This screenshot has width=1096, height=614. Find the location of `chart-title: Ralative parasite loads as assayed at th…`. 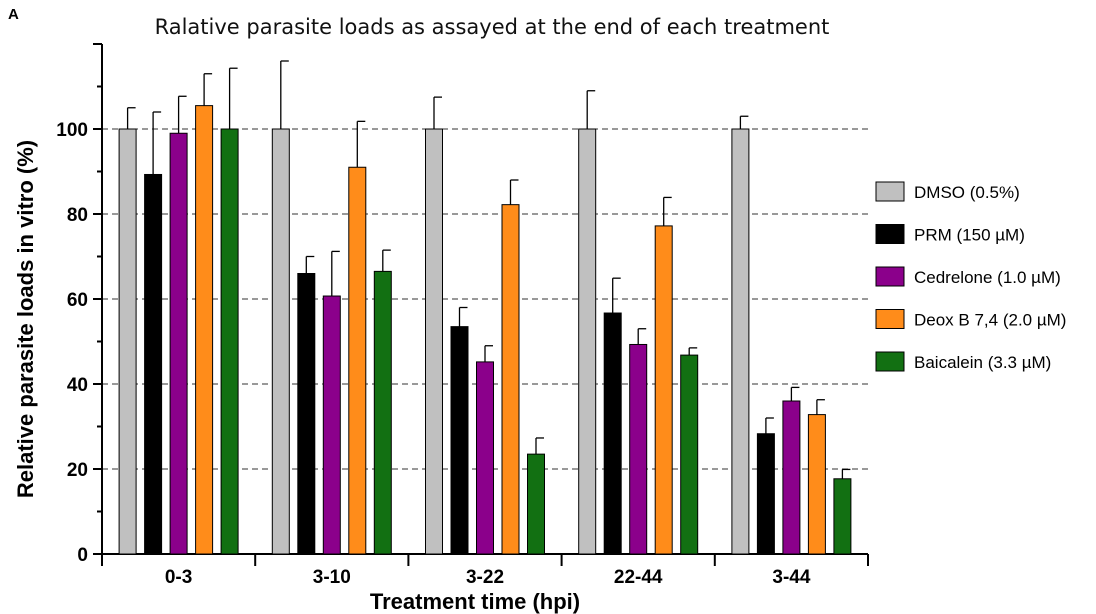

chart-title: Ralative parasite loads as assayed at th… is located at coordinates (492, 27).